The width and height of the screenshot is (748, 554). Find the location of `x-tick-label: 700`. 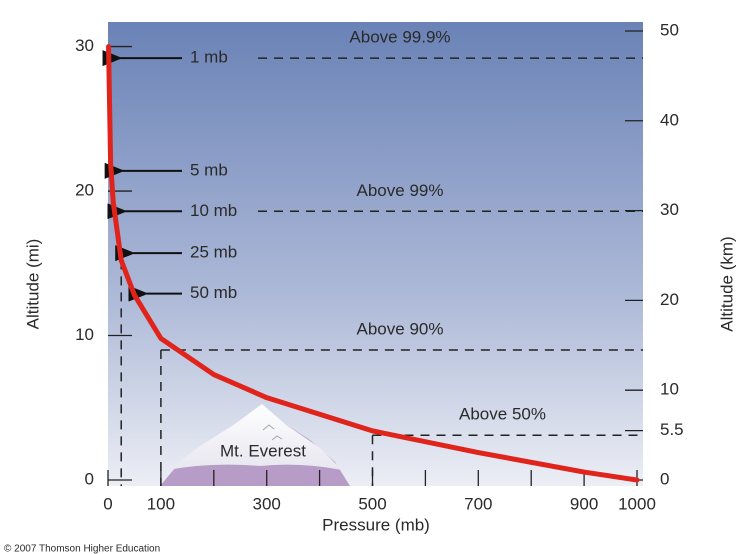

x-tick-label: 700 is located at coordinates (478, 503).